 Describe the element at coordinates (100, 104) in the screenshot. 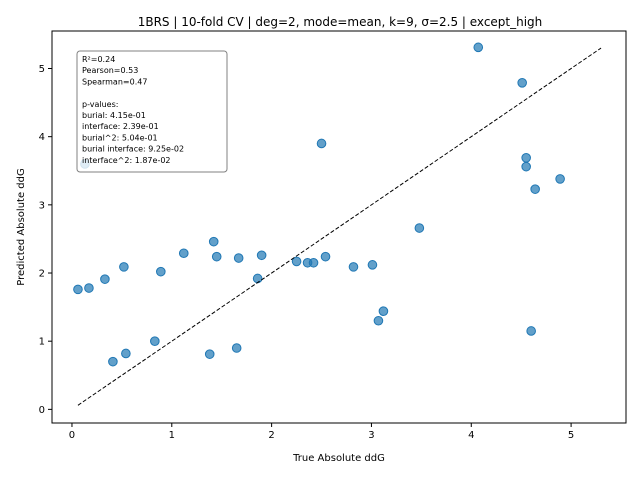

I see `stats-line: p-values:` at that location.